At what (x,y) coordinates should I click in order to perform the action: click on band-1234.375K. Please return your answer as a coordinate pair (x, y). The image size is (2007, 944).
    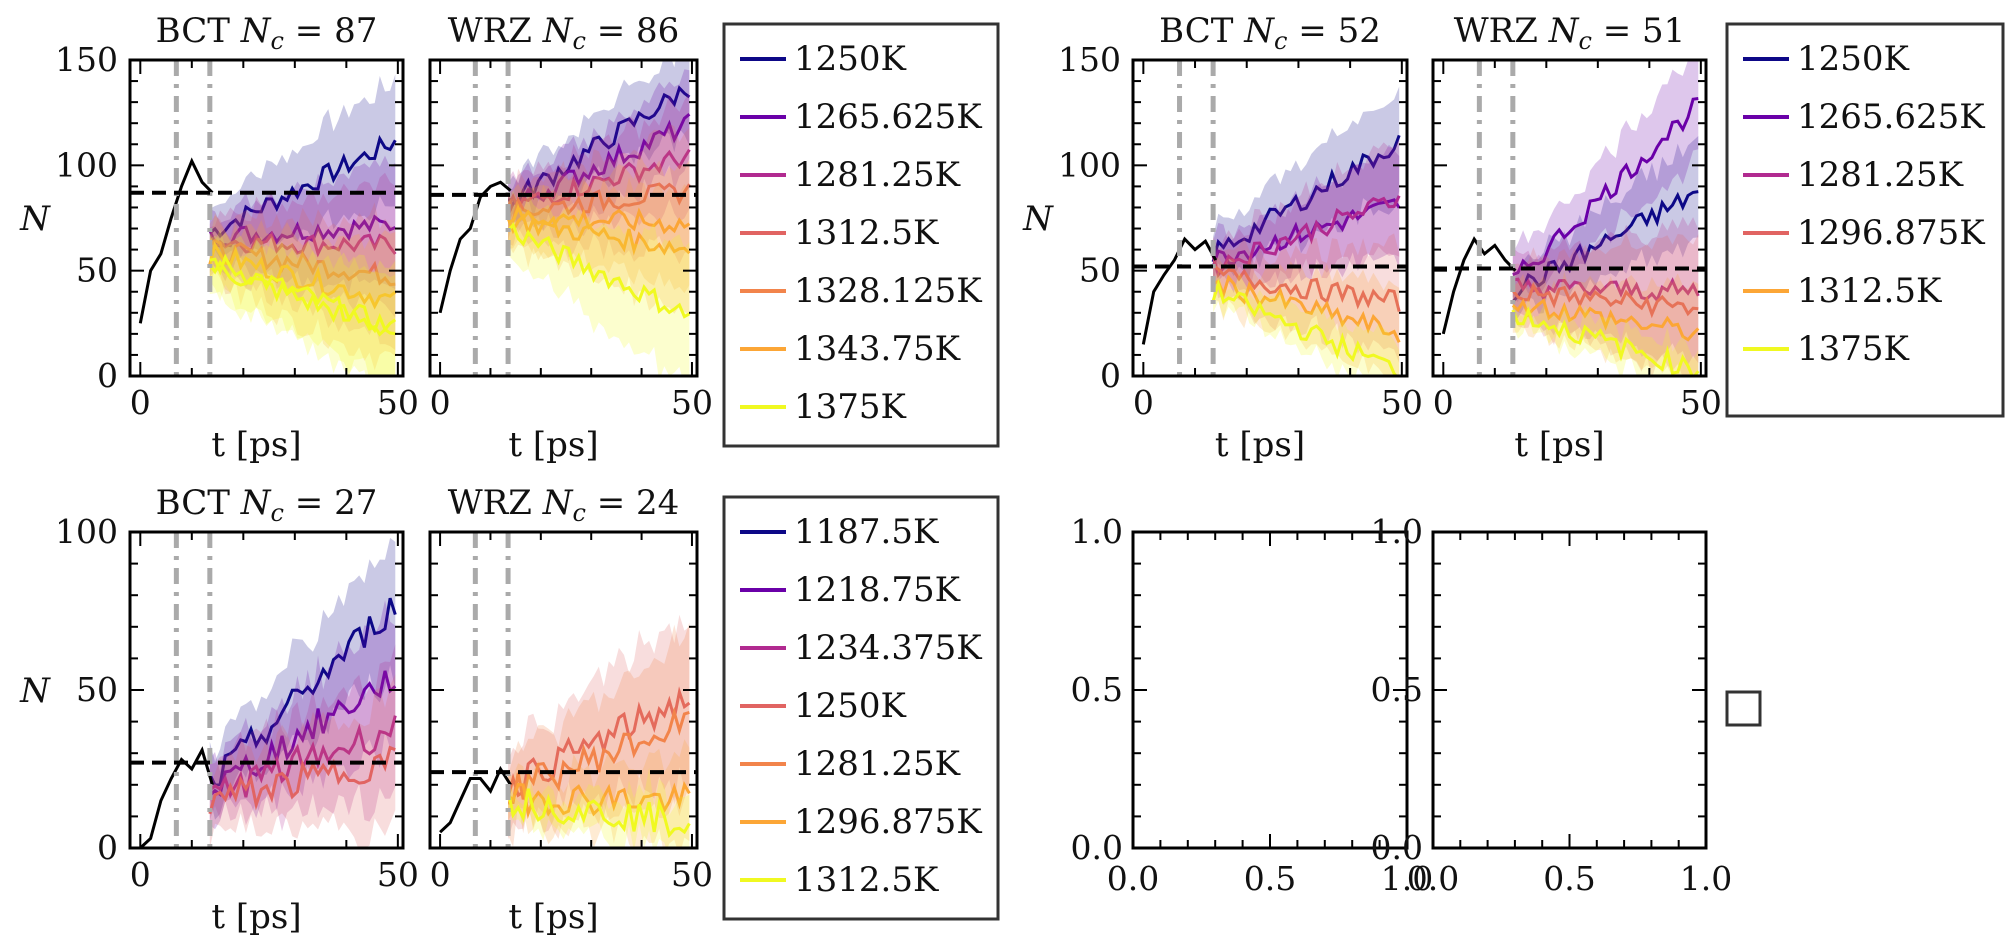
    Looking at the image, I should click on (302, 738).